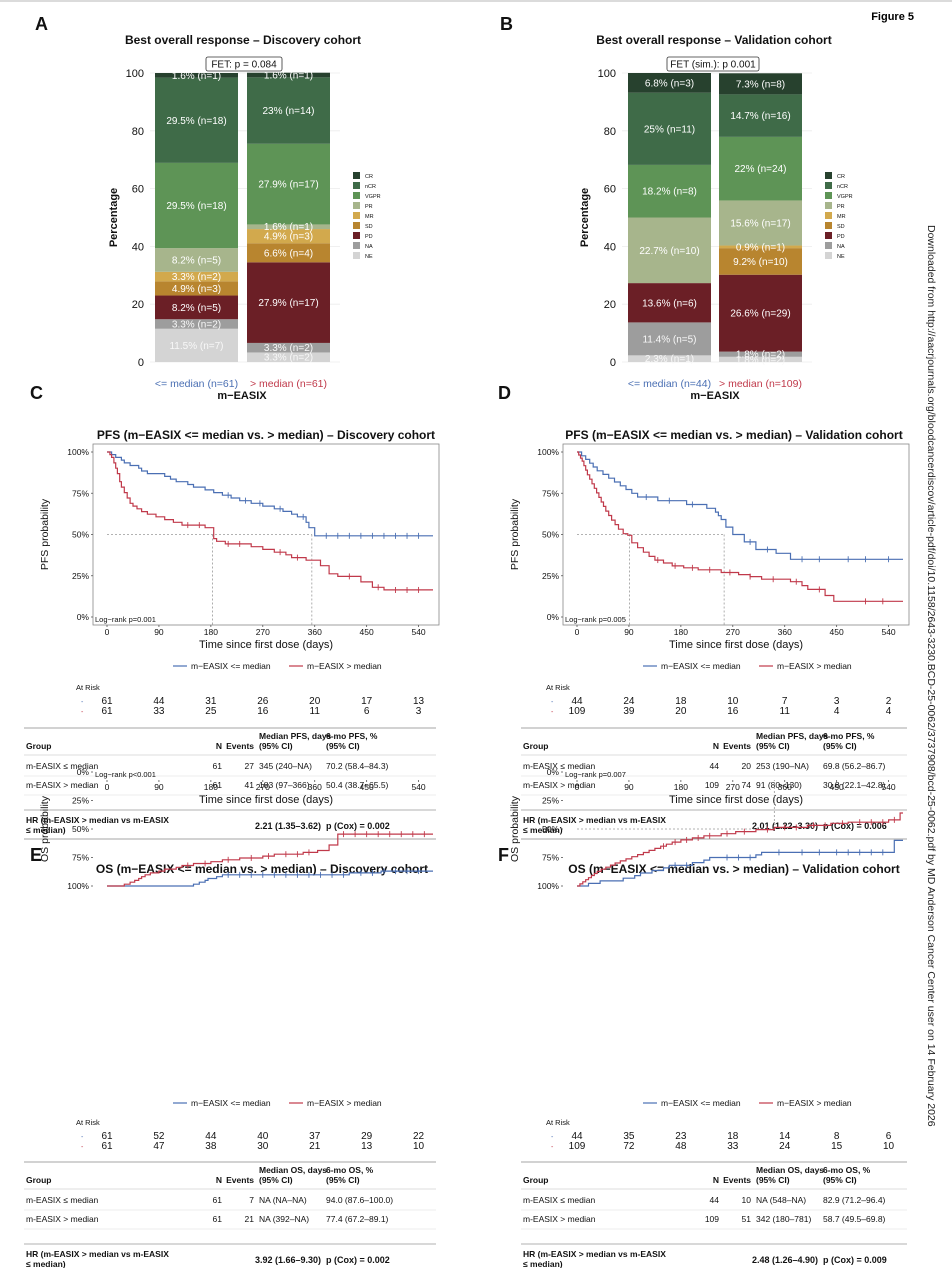  What do you see at coordinates (779, 785) in the screenshot?
I see `table-cell: 91 (80–130)` at bounding box center [779, 785].